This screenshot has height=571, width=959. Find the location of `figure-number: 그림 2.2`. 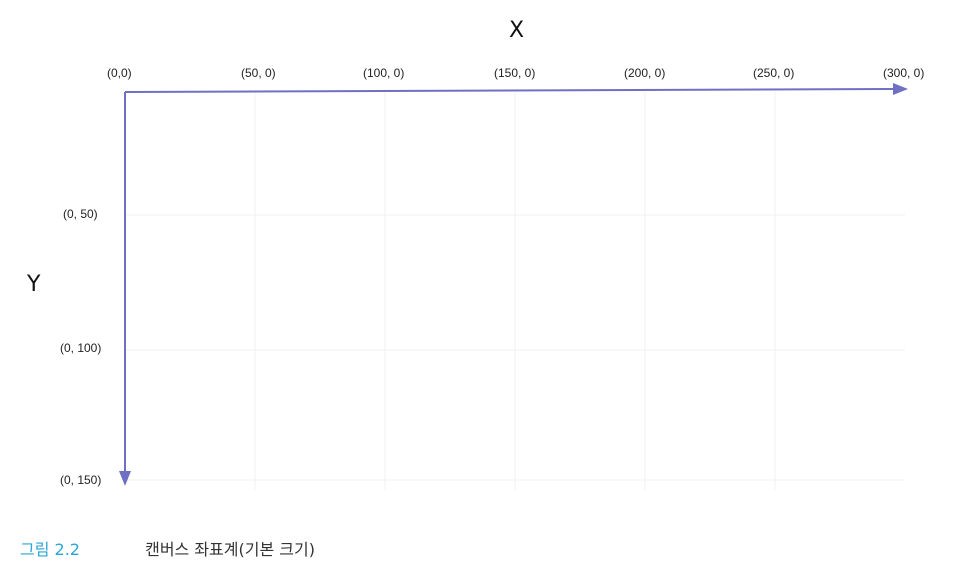

figure-number: 그림 2.2 is located at coordinates (50, 549).